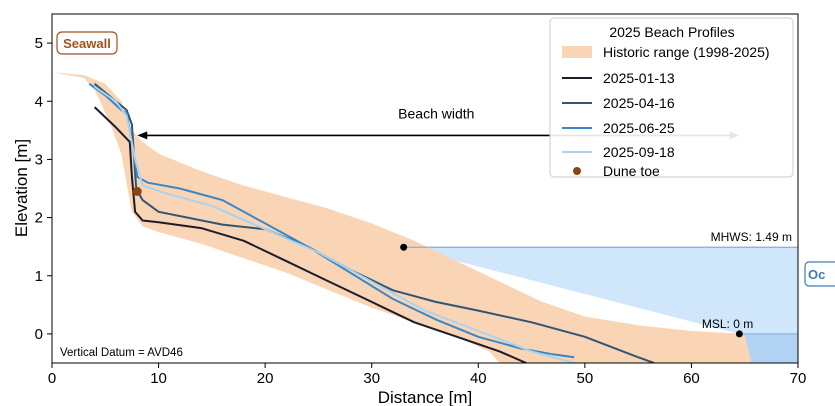  I want to click on beach-width-label: Beach width, so click(436, 113).